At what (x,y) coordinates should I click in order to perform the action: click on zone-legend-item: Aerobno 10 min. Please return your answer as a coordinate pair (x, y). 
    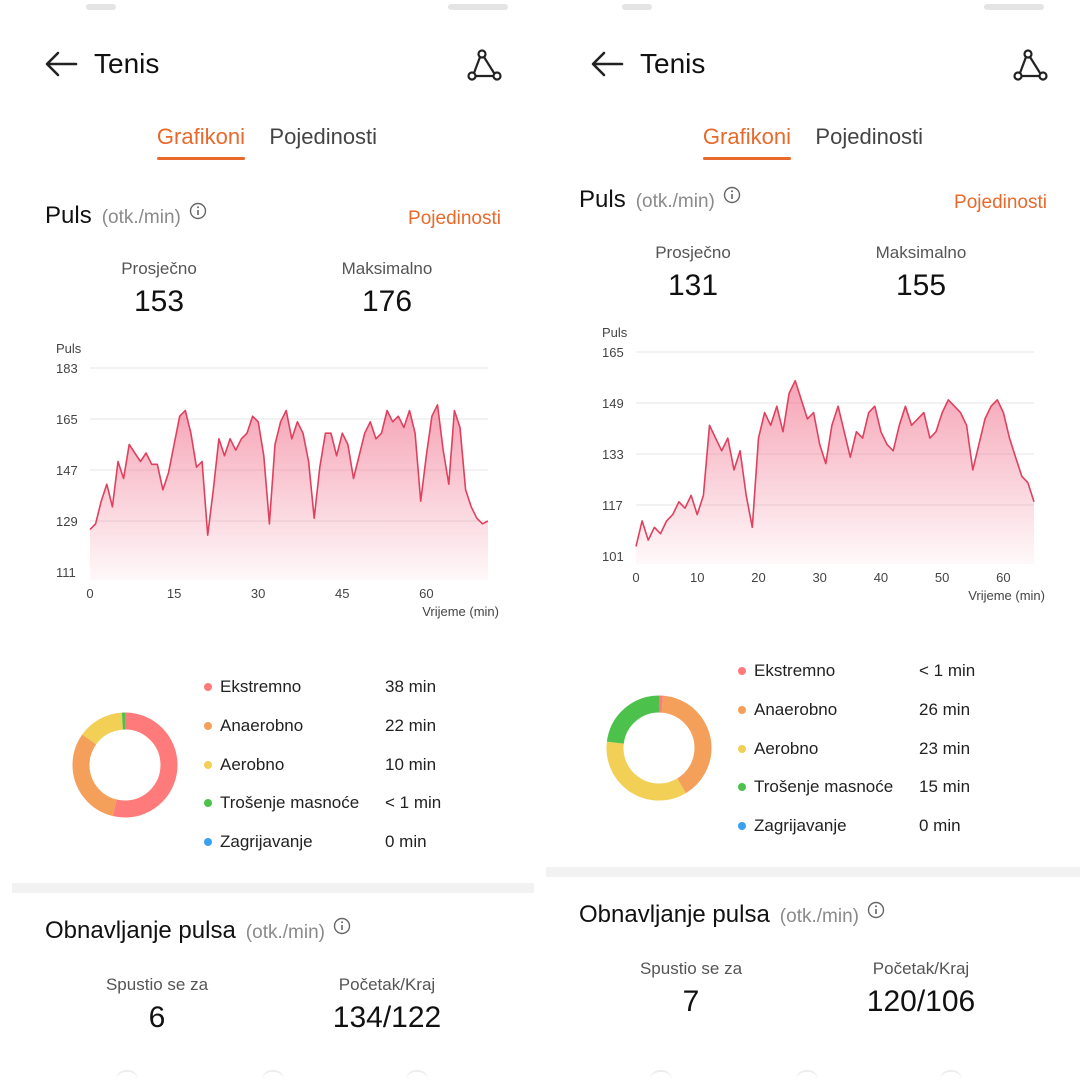
    Looking at the image, I should click on (354, 774).